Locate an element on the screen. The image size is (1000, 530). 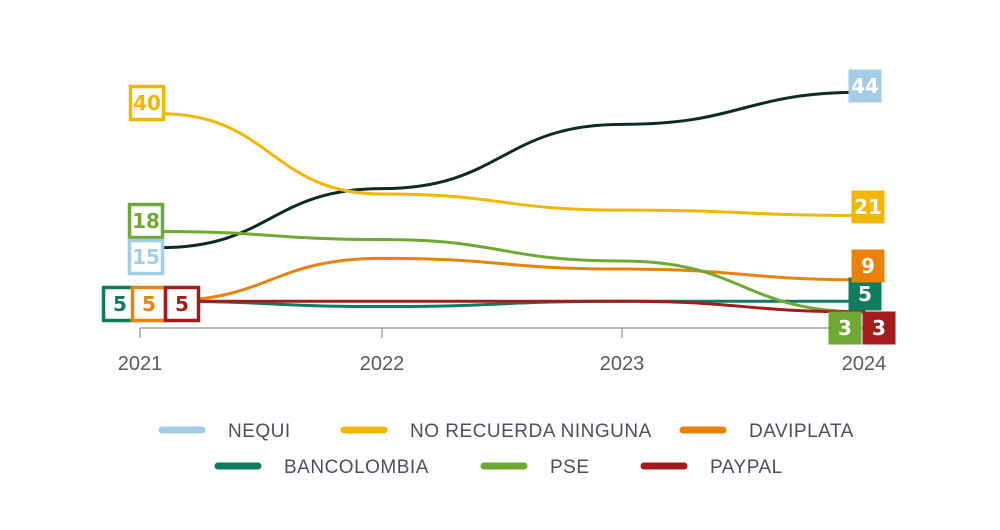
x-axis-ticks: 2021 2022 2023 2024 is located at coordinates (502, 351).